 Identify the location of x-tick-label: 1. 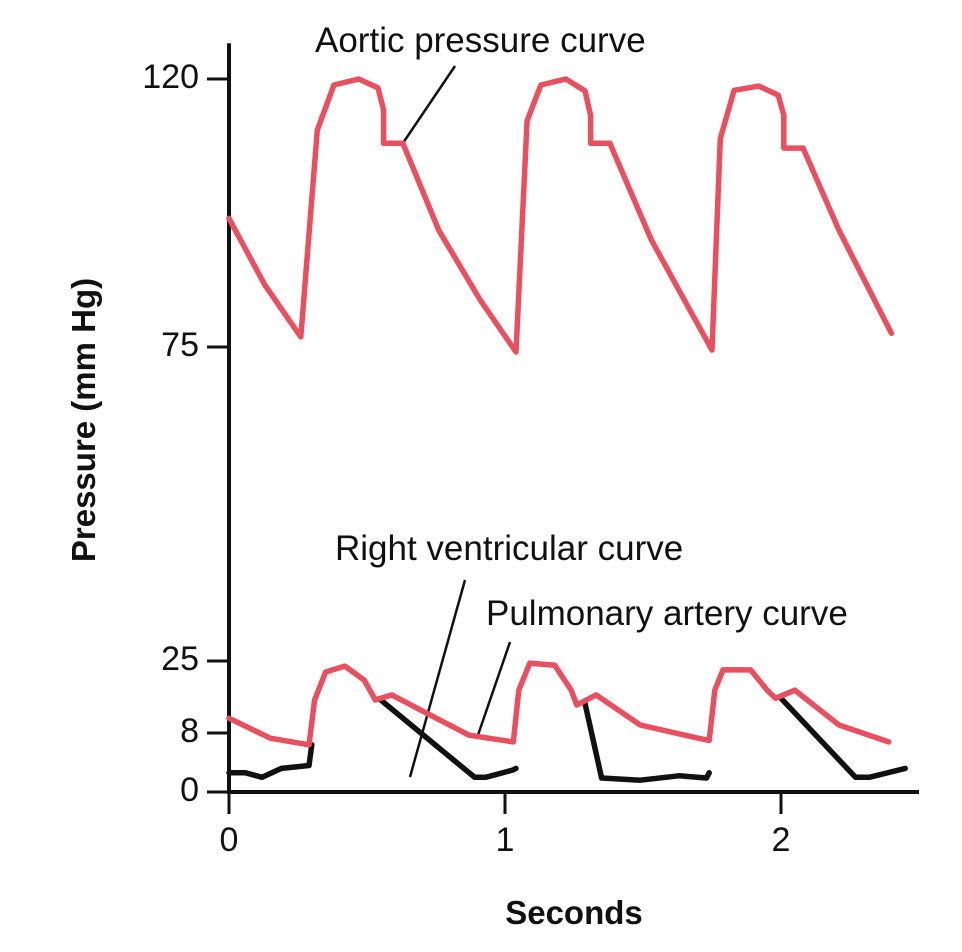
(505, 840).